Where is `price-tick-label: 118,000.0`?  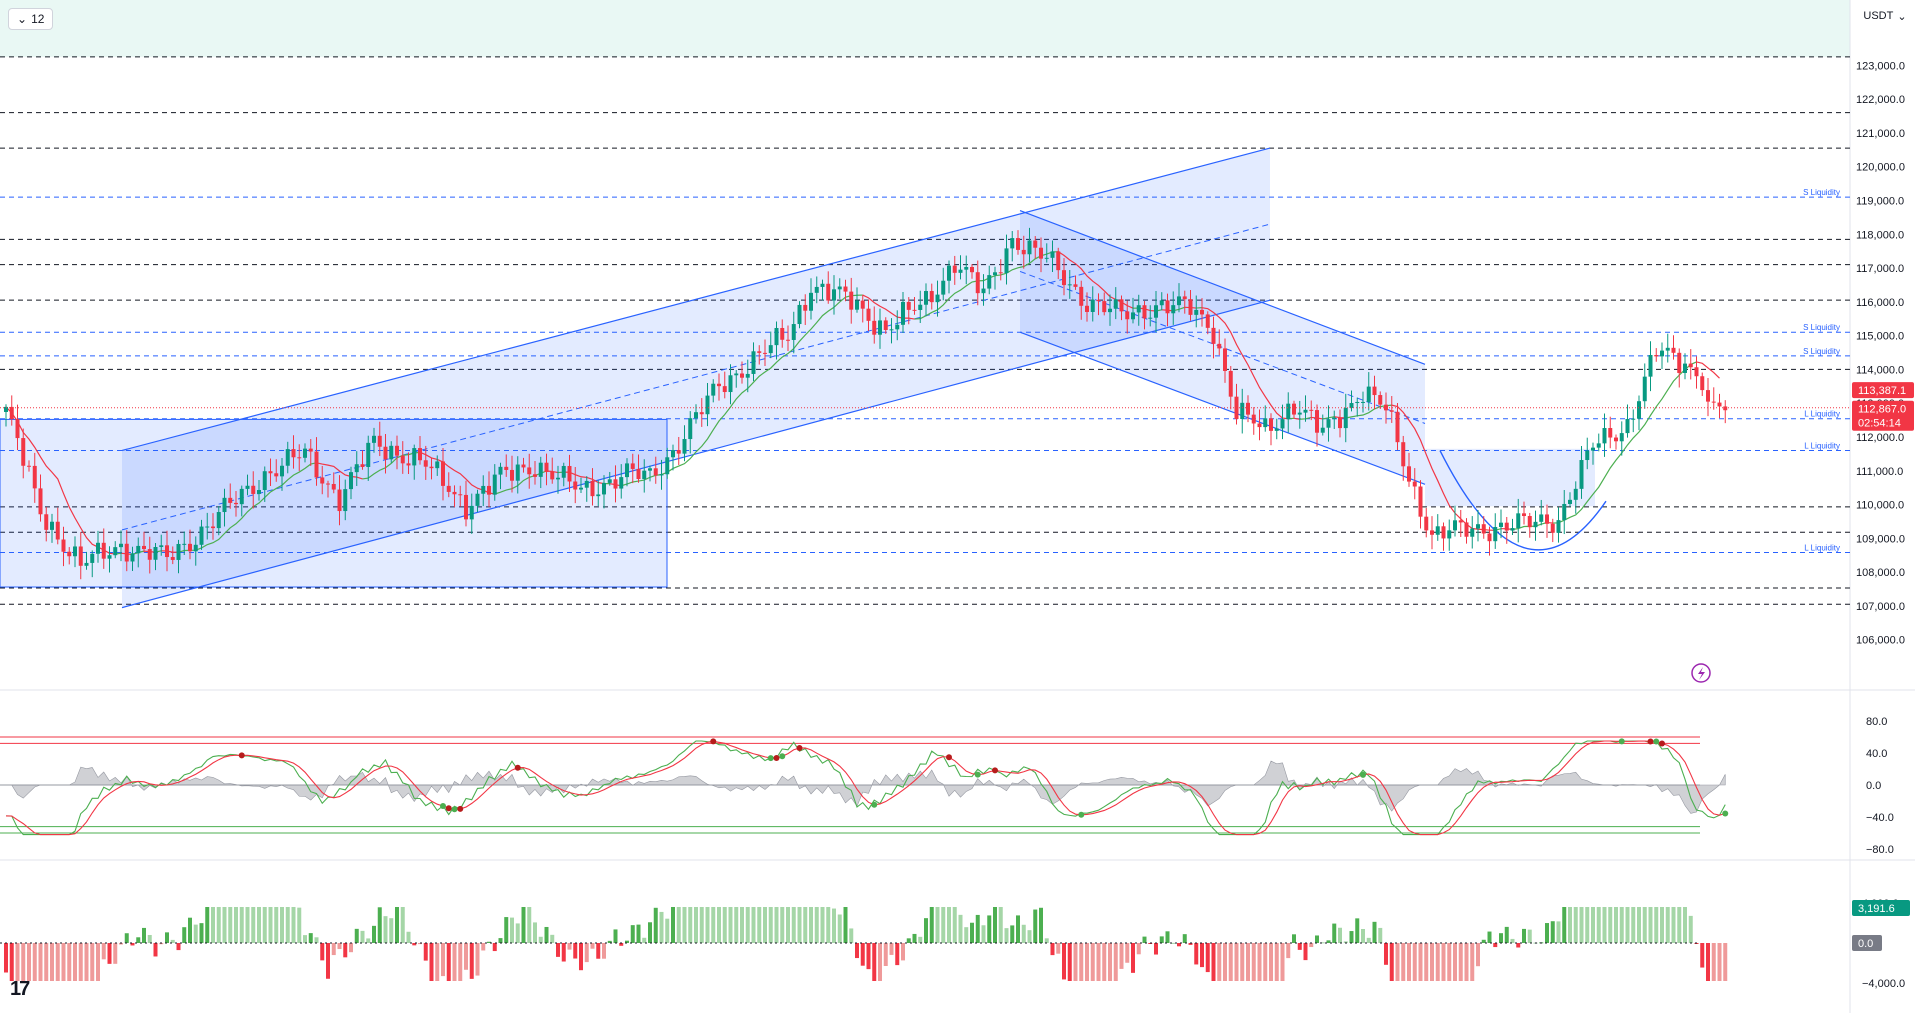 price-tick-label: 118,000.0 is located at coordinates (1880, 235).